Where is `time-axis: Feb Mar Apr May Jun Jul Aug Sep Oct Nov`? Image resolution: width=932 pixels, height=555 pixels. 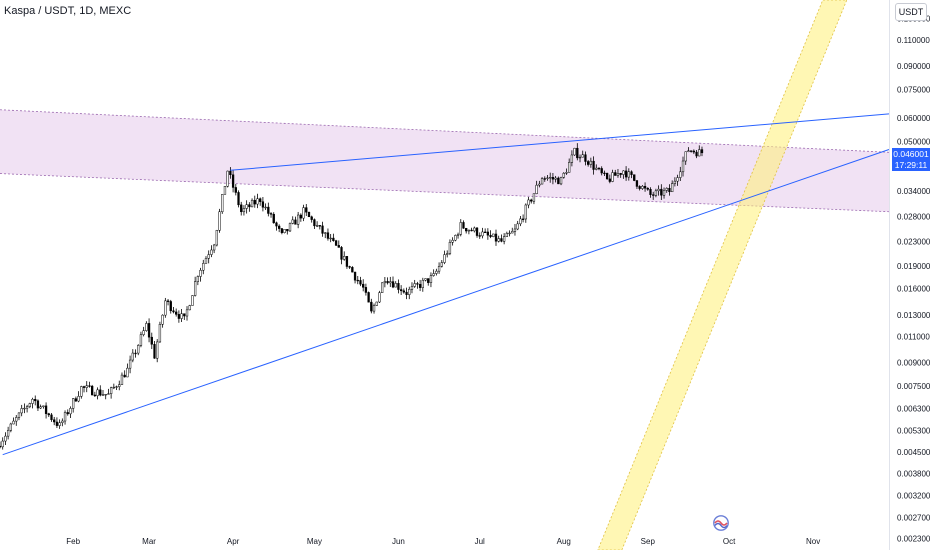
time-axis: Feb Mar Apr May Jun Jul Aug Sep Oct Nov is located at coordinates (443, 541).